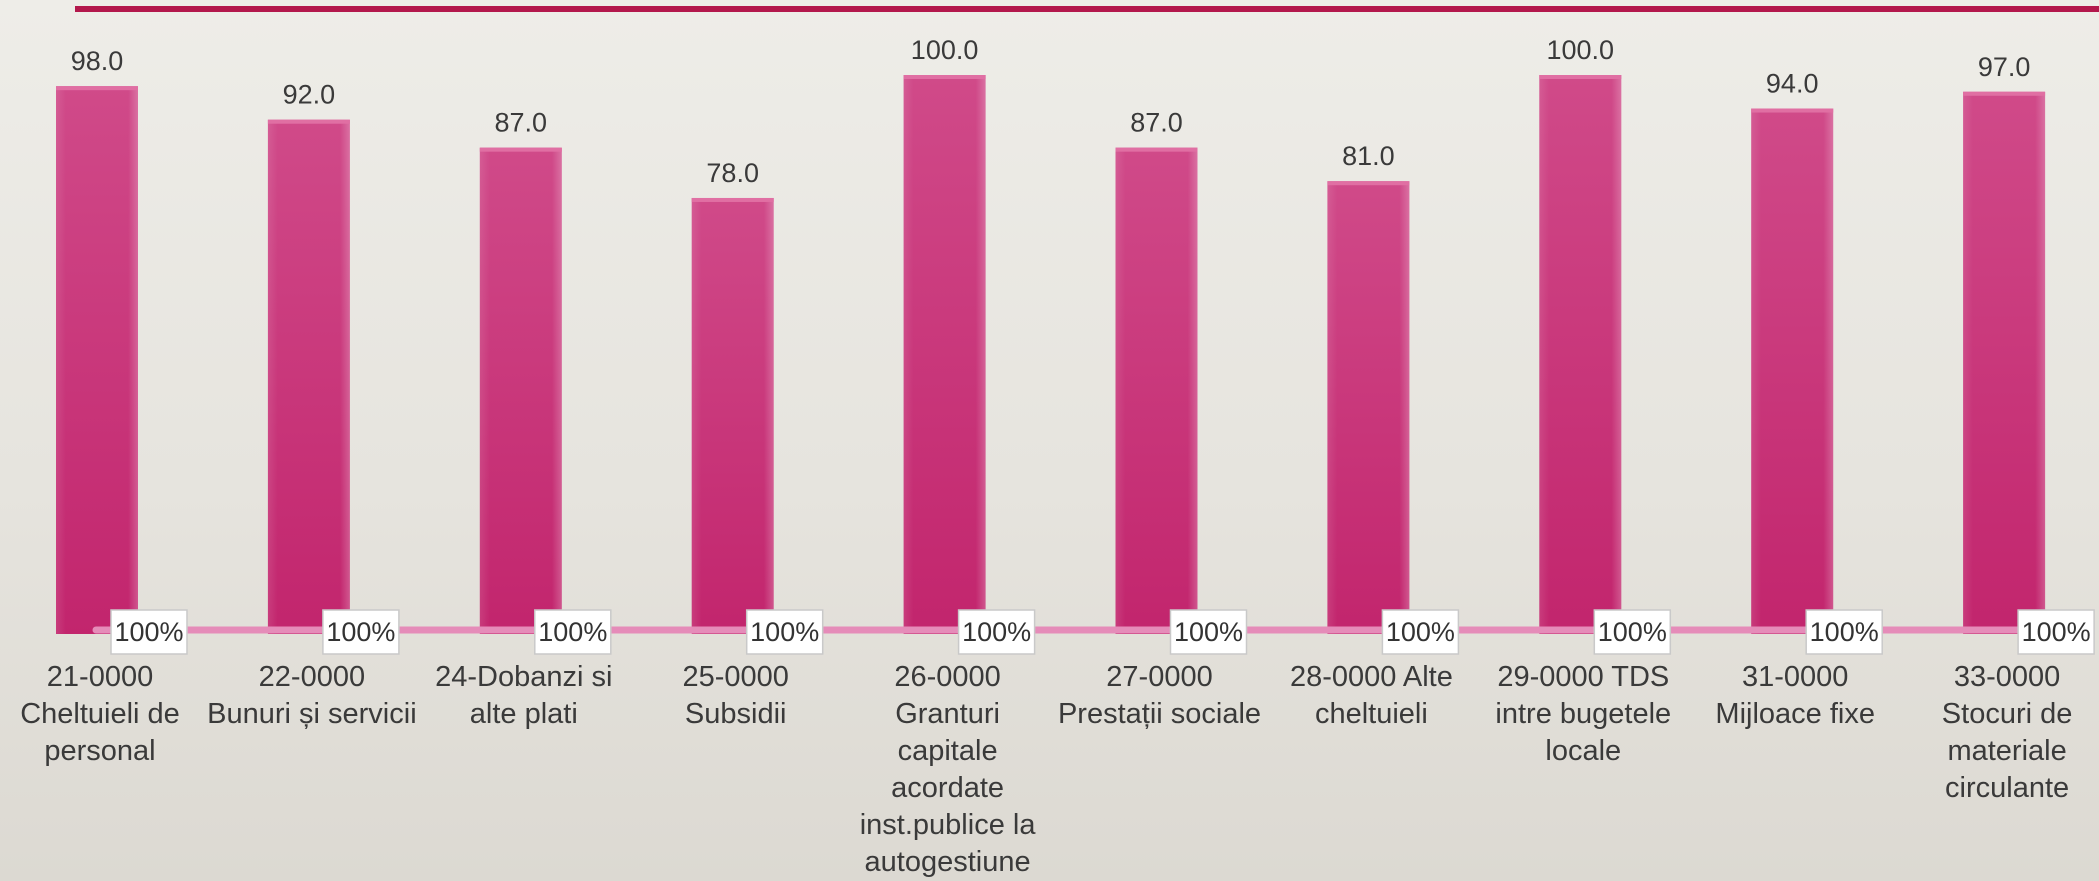 This screenshot has width=2099, height=881. I want to click on bar-value-label: 98.0, so click(97, 61).